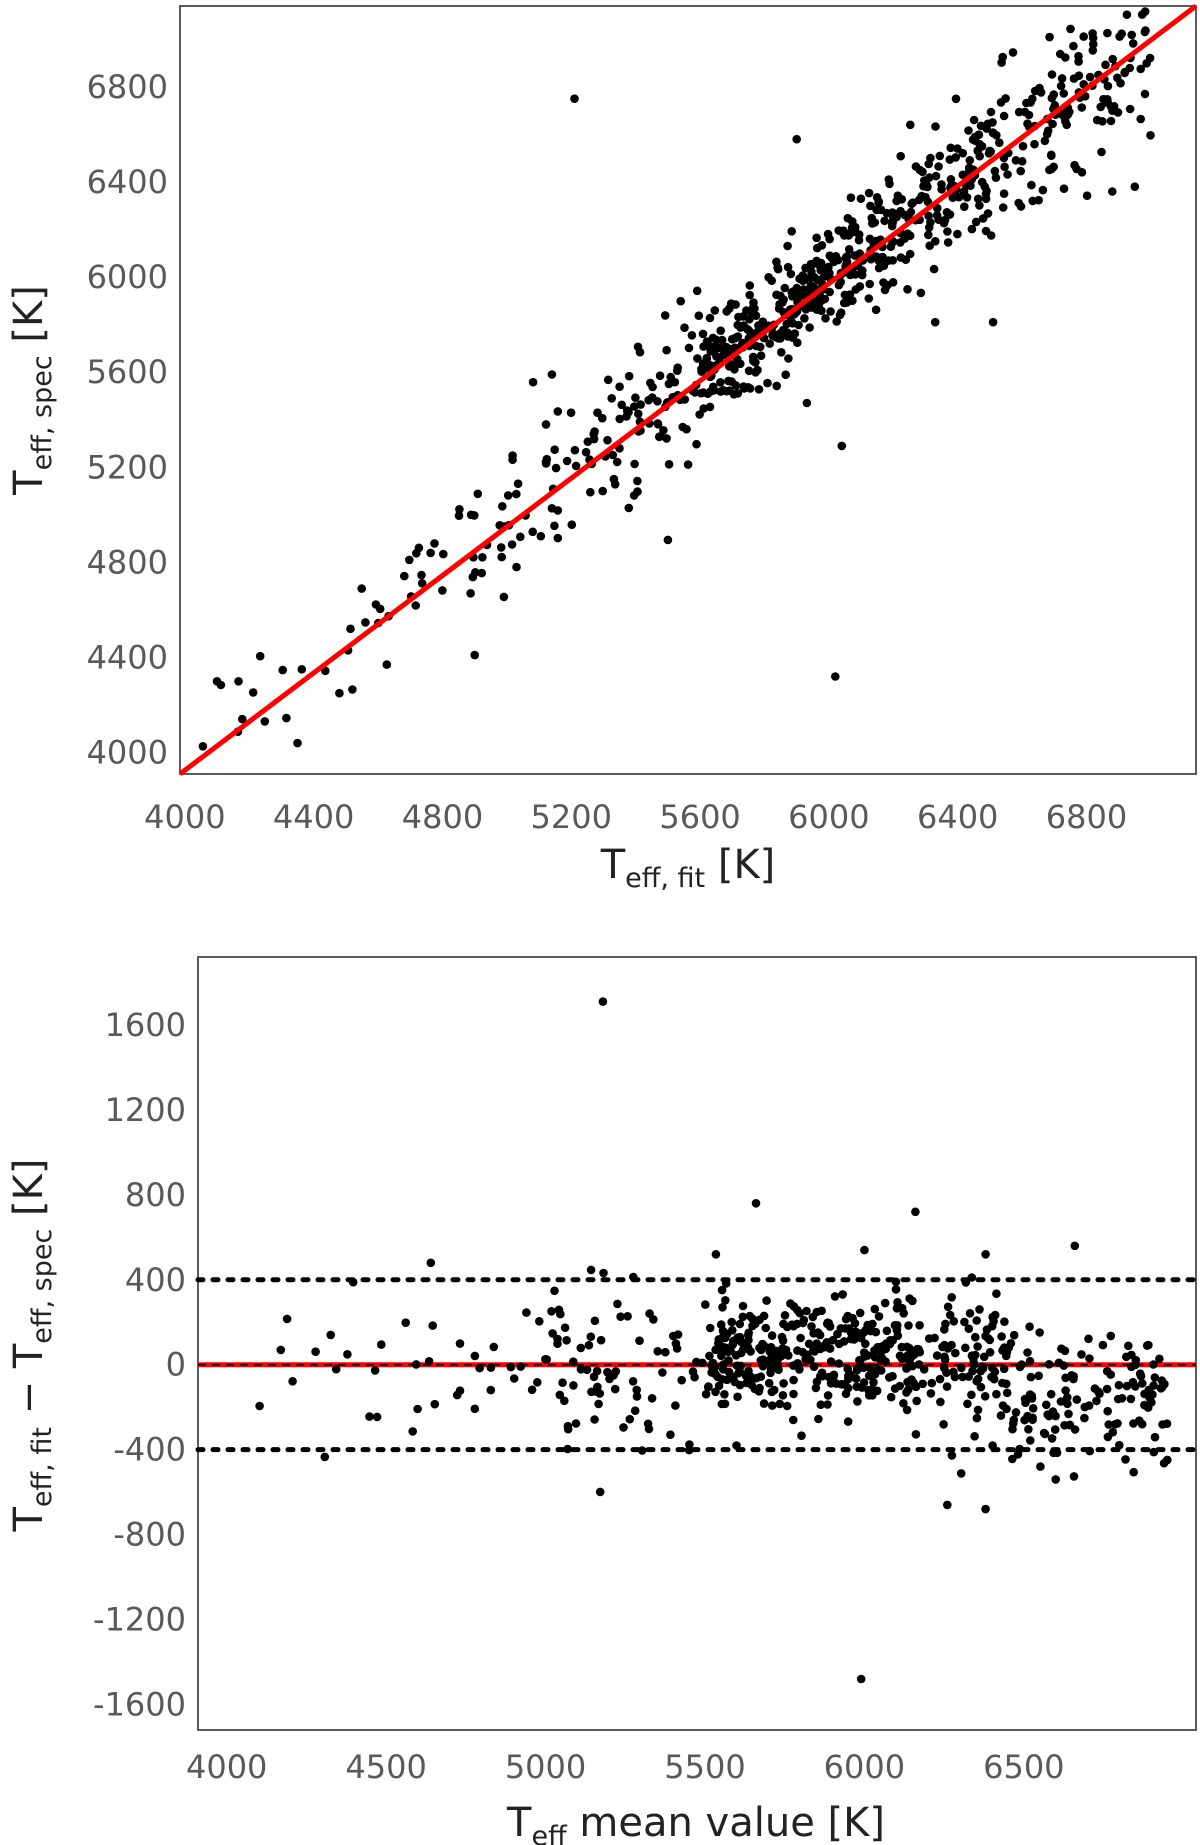 This screenshot has width=1200, height=1845. I want to click on top-x-tick-label: 4400, so click(313, 817).